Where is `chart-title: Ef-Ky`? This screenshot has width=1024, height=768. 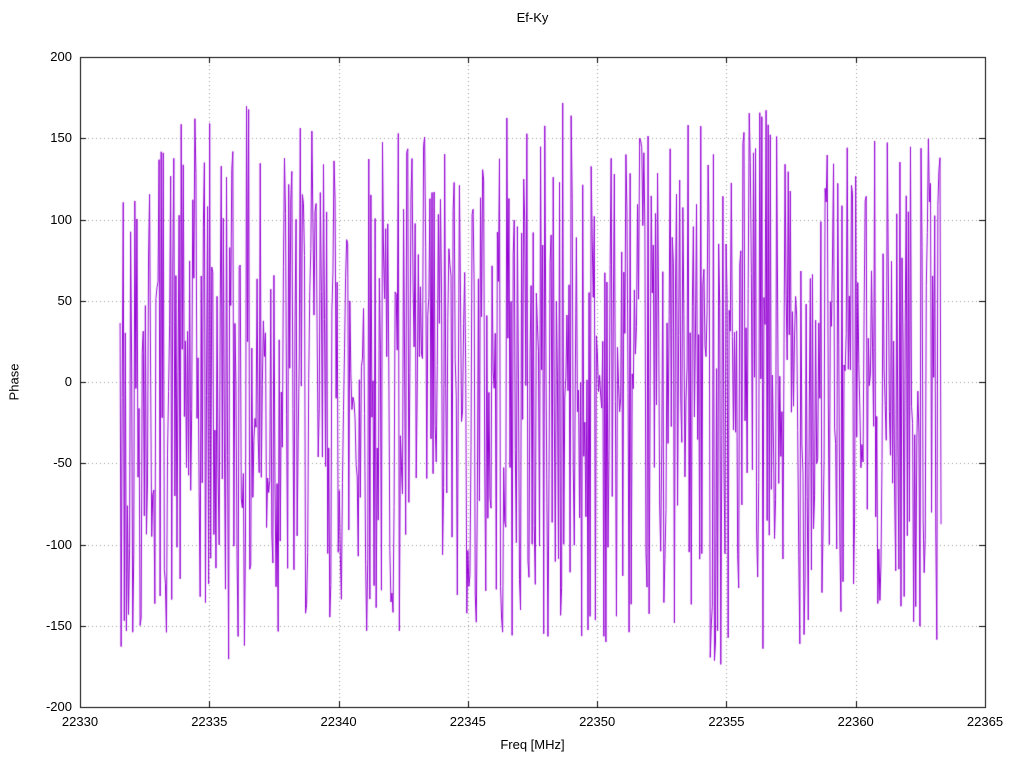
chart-title: Ef-Ky is located at coordinates (532, 17).